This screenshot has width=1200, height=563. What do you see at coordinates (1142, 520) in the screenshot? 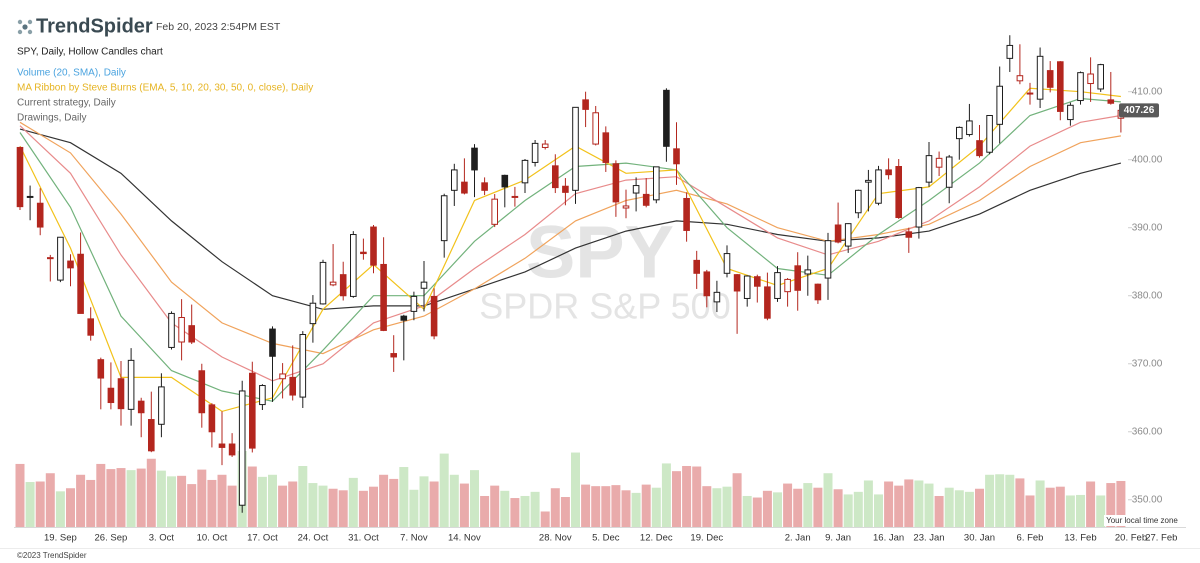
I see `time-zone-note: Your local time zone` at bounding box center [1142, 520].